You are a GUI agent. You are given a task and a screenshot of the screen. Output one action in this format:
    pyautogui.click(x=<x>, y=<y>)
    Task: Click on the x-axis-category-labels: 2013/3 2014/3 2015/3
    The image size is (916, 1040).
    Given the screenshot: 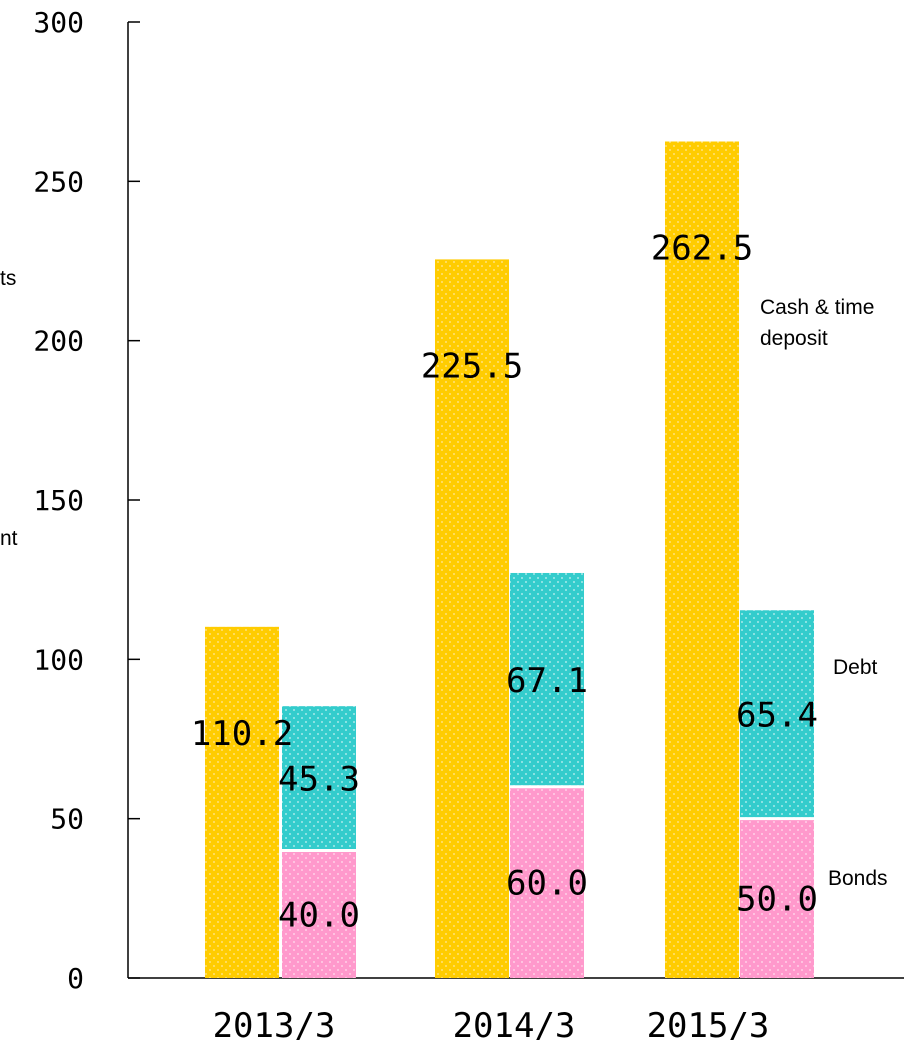 What is the action you would take?
    pyautogui.click(x=491, y=1023)
    